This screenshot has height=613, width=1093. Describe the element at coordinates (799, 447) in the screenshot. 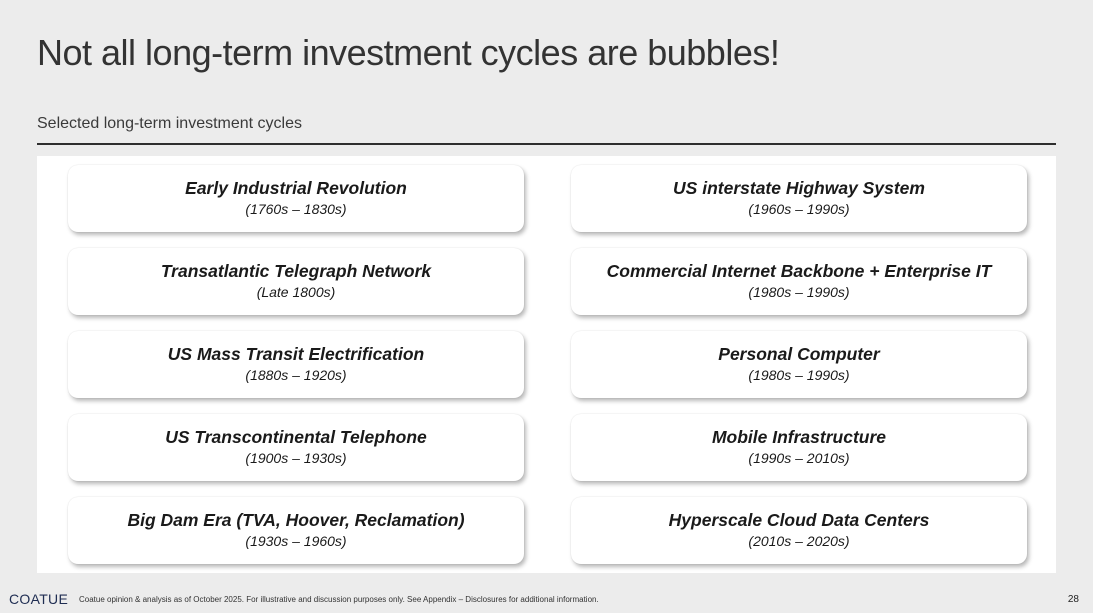

I see `cycle-card: Mobile Infrastructure (1990s – 2010s)` at that location.